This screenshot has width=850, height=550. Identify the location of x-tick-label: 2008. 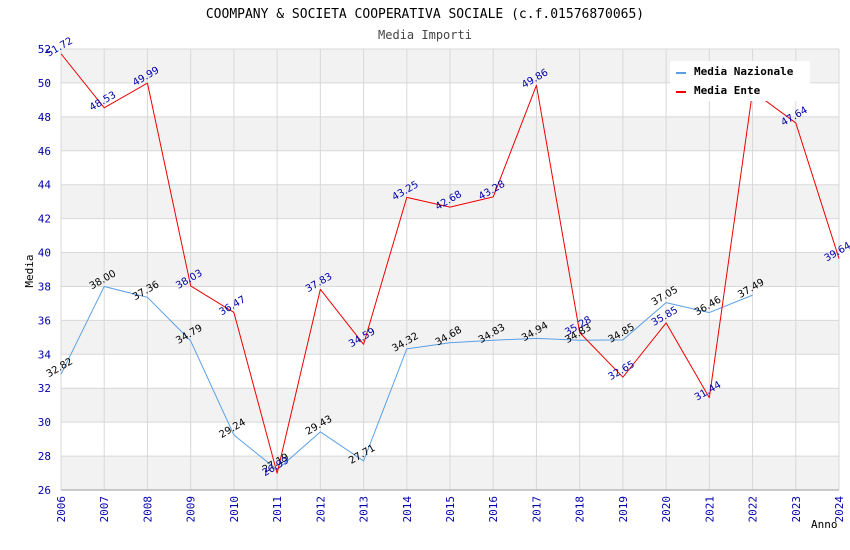
(147, 509).